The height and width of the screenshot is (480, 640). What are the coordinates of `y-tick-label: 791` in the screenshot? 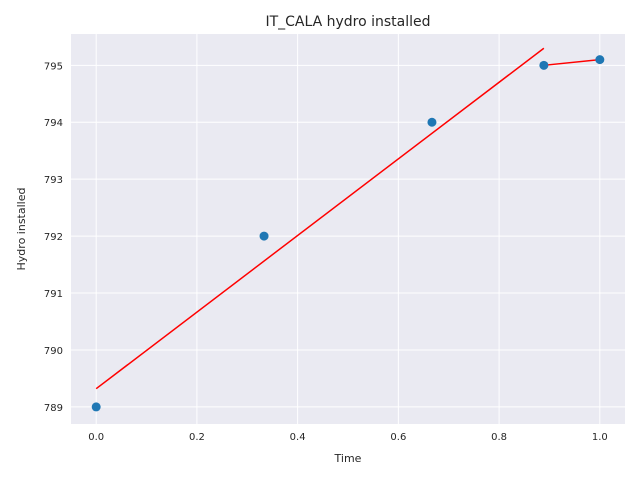 It's located at (53, 294).